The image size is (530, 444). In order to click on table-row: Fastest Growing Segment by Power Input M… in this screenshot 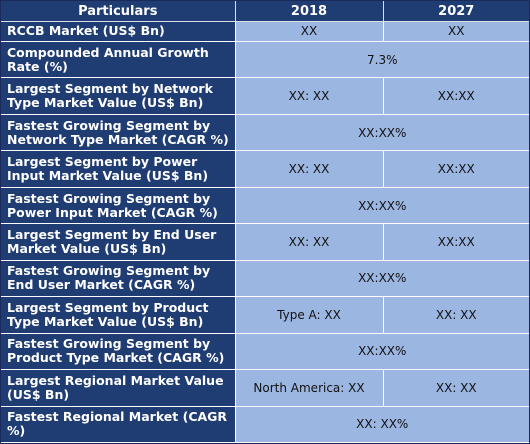, I will do `click(265, 205)`.